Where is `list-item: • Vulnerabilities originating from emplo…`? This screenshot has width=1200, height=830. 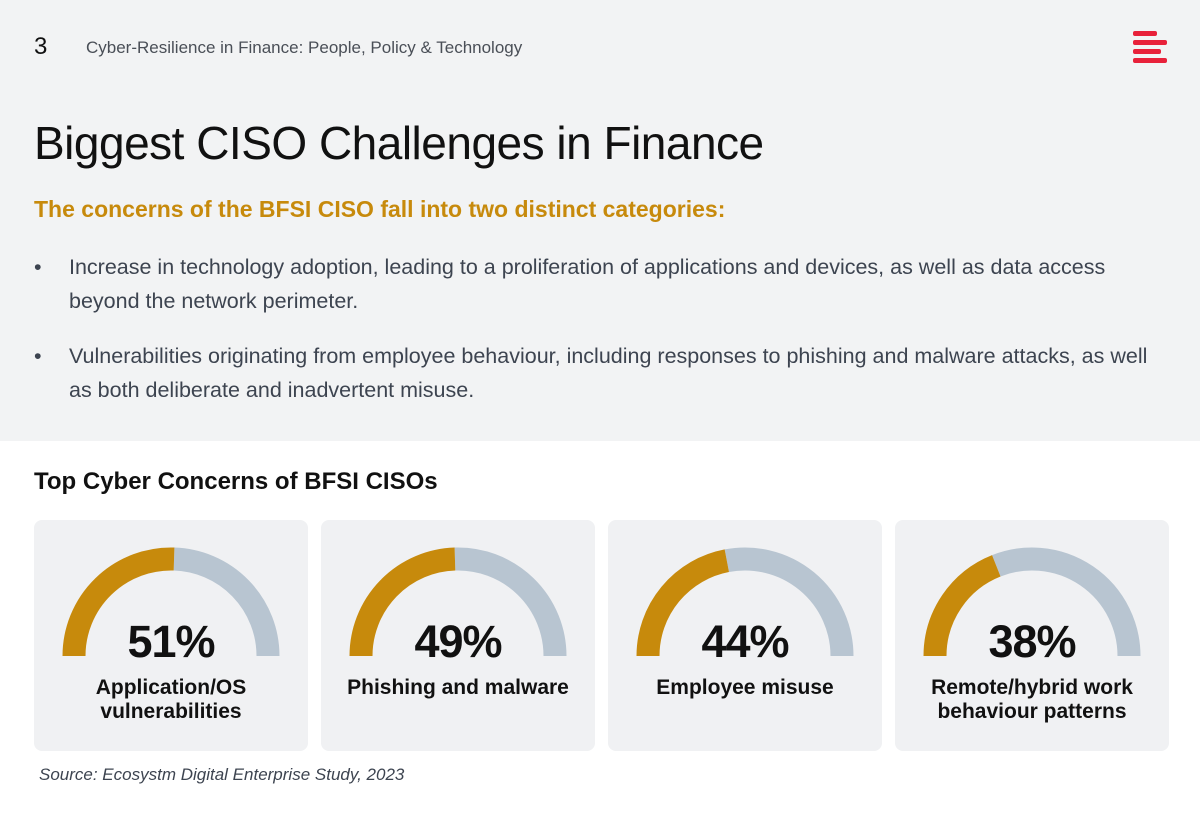 list-item: • Vulnerabilities originating from emplo… is located at coordinates (594, 373).